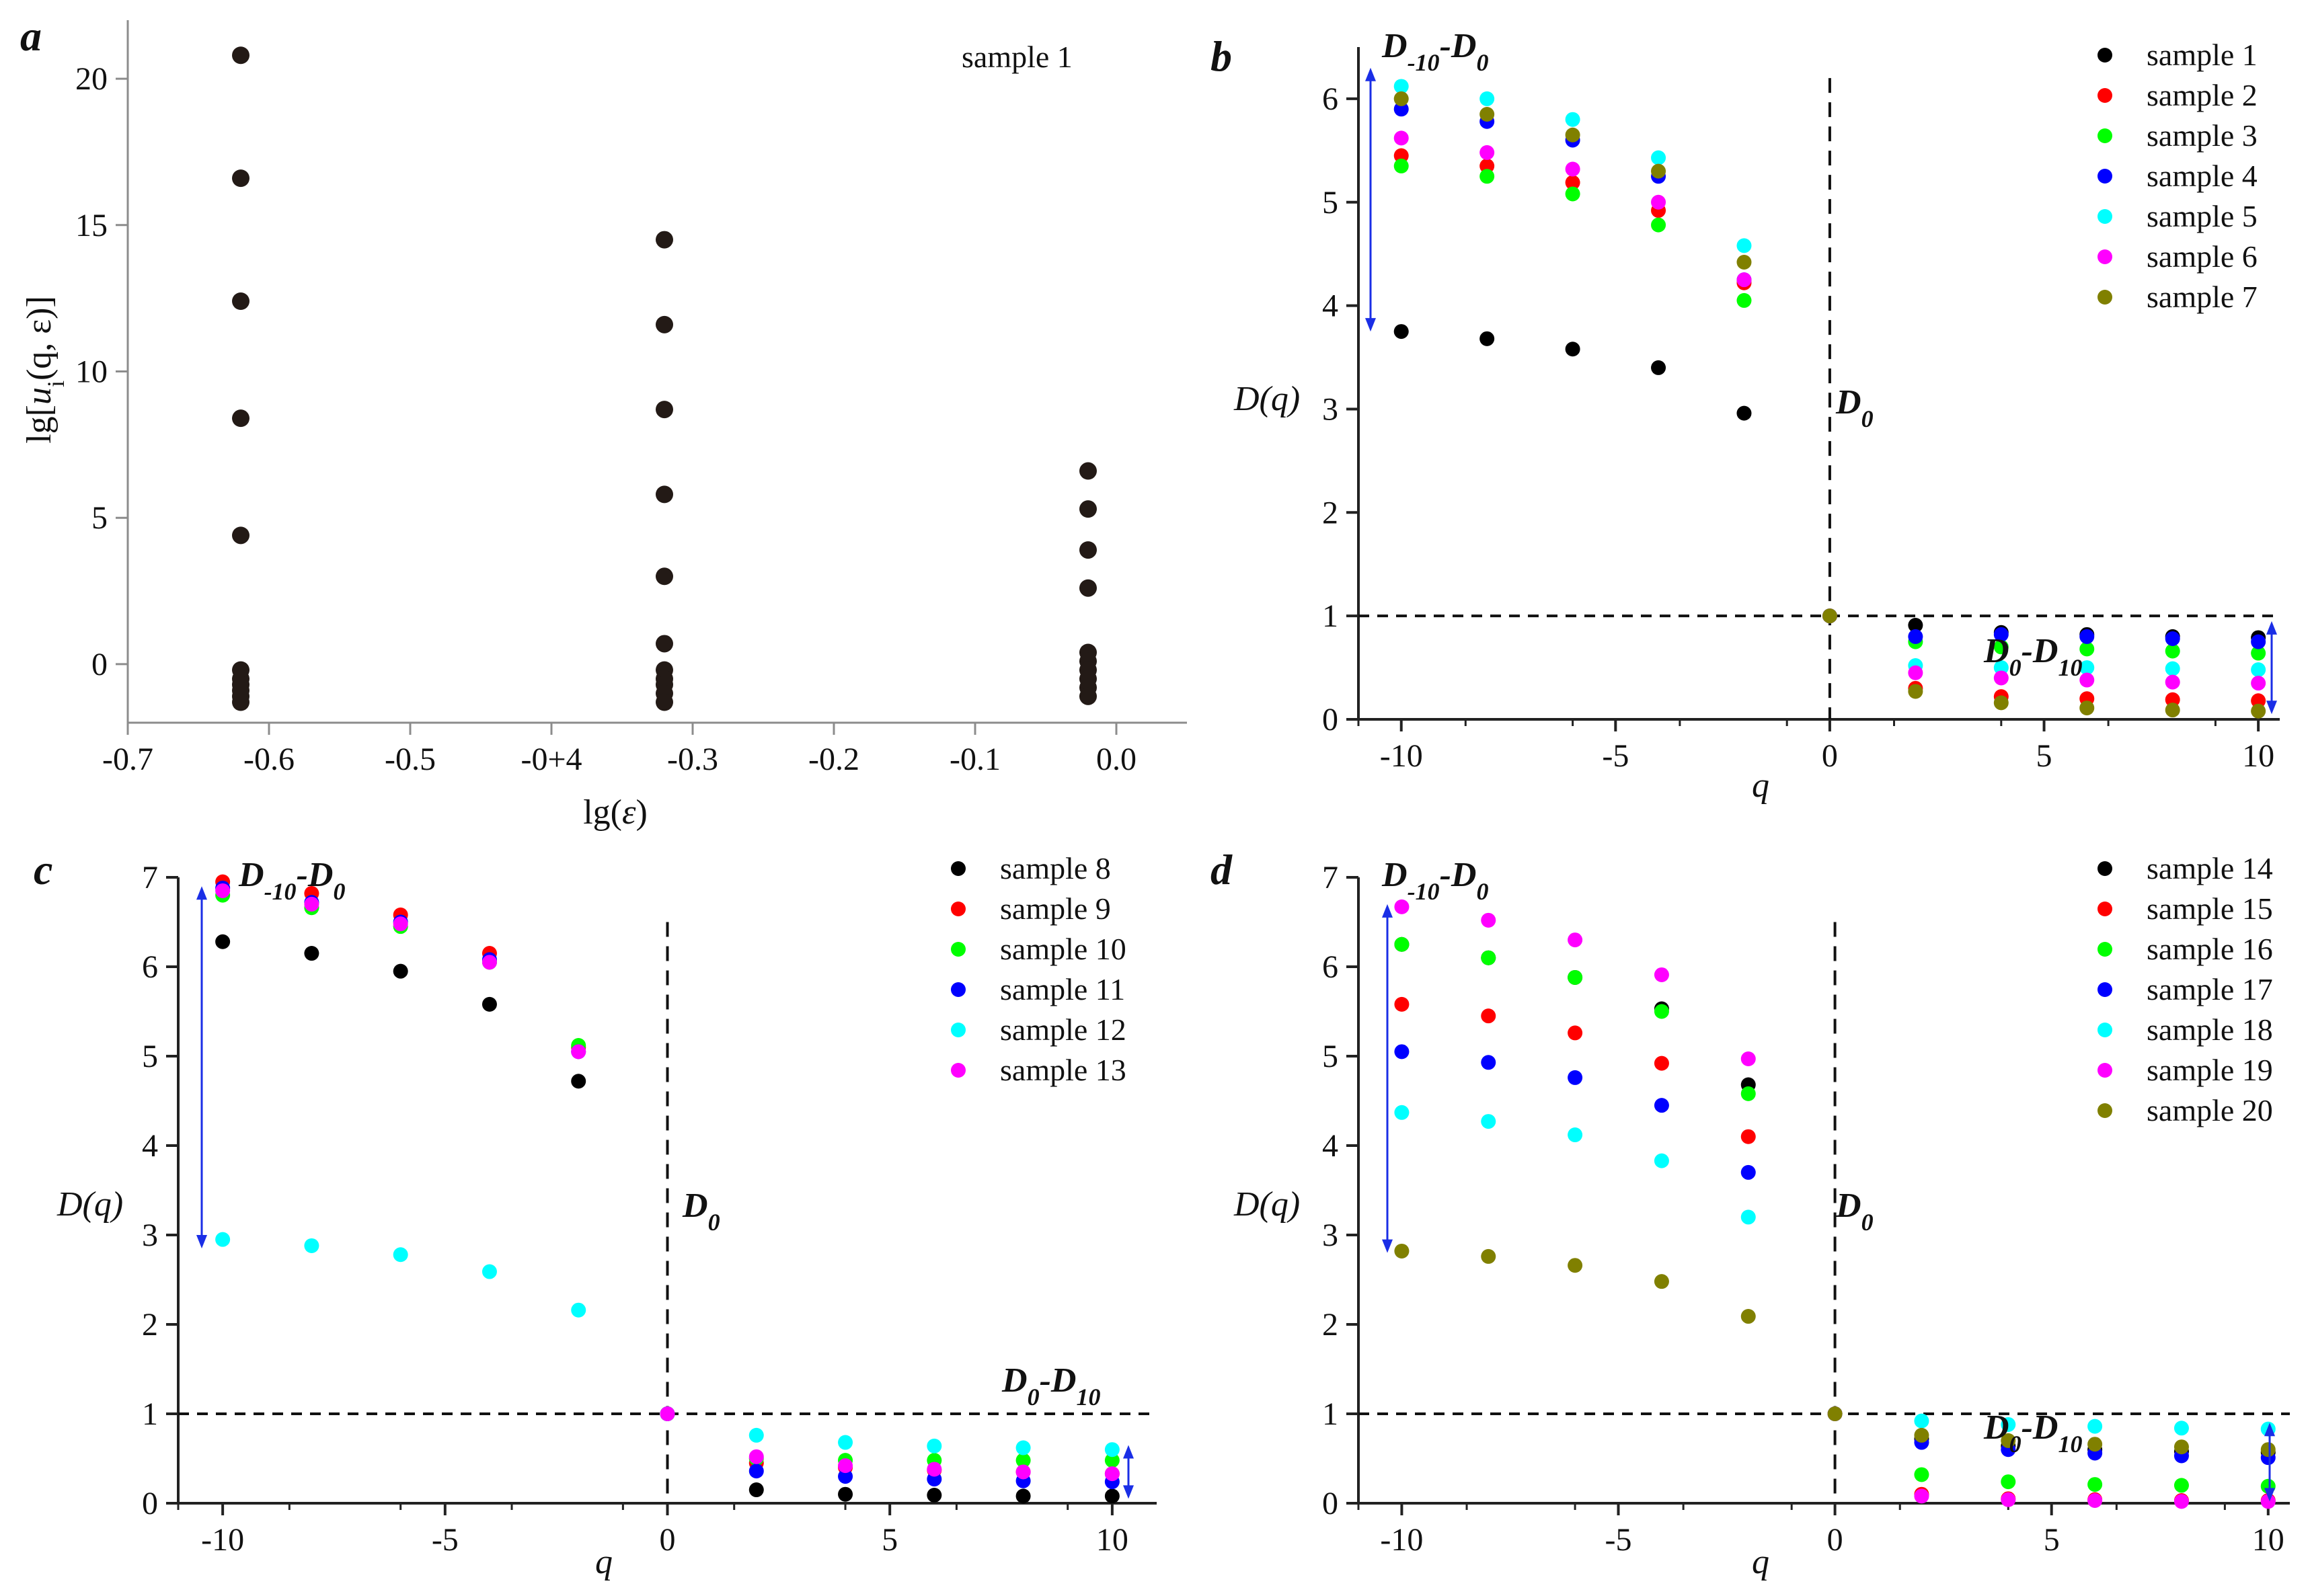 Image resolution: width=2310 pixels, height=1596 pixels. What do you see at coordinates (2210, 989) in the screenshot?
I see `legend-label: sample 17` at bounding box center [2210, 989].